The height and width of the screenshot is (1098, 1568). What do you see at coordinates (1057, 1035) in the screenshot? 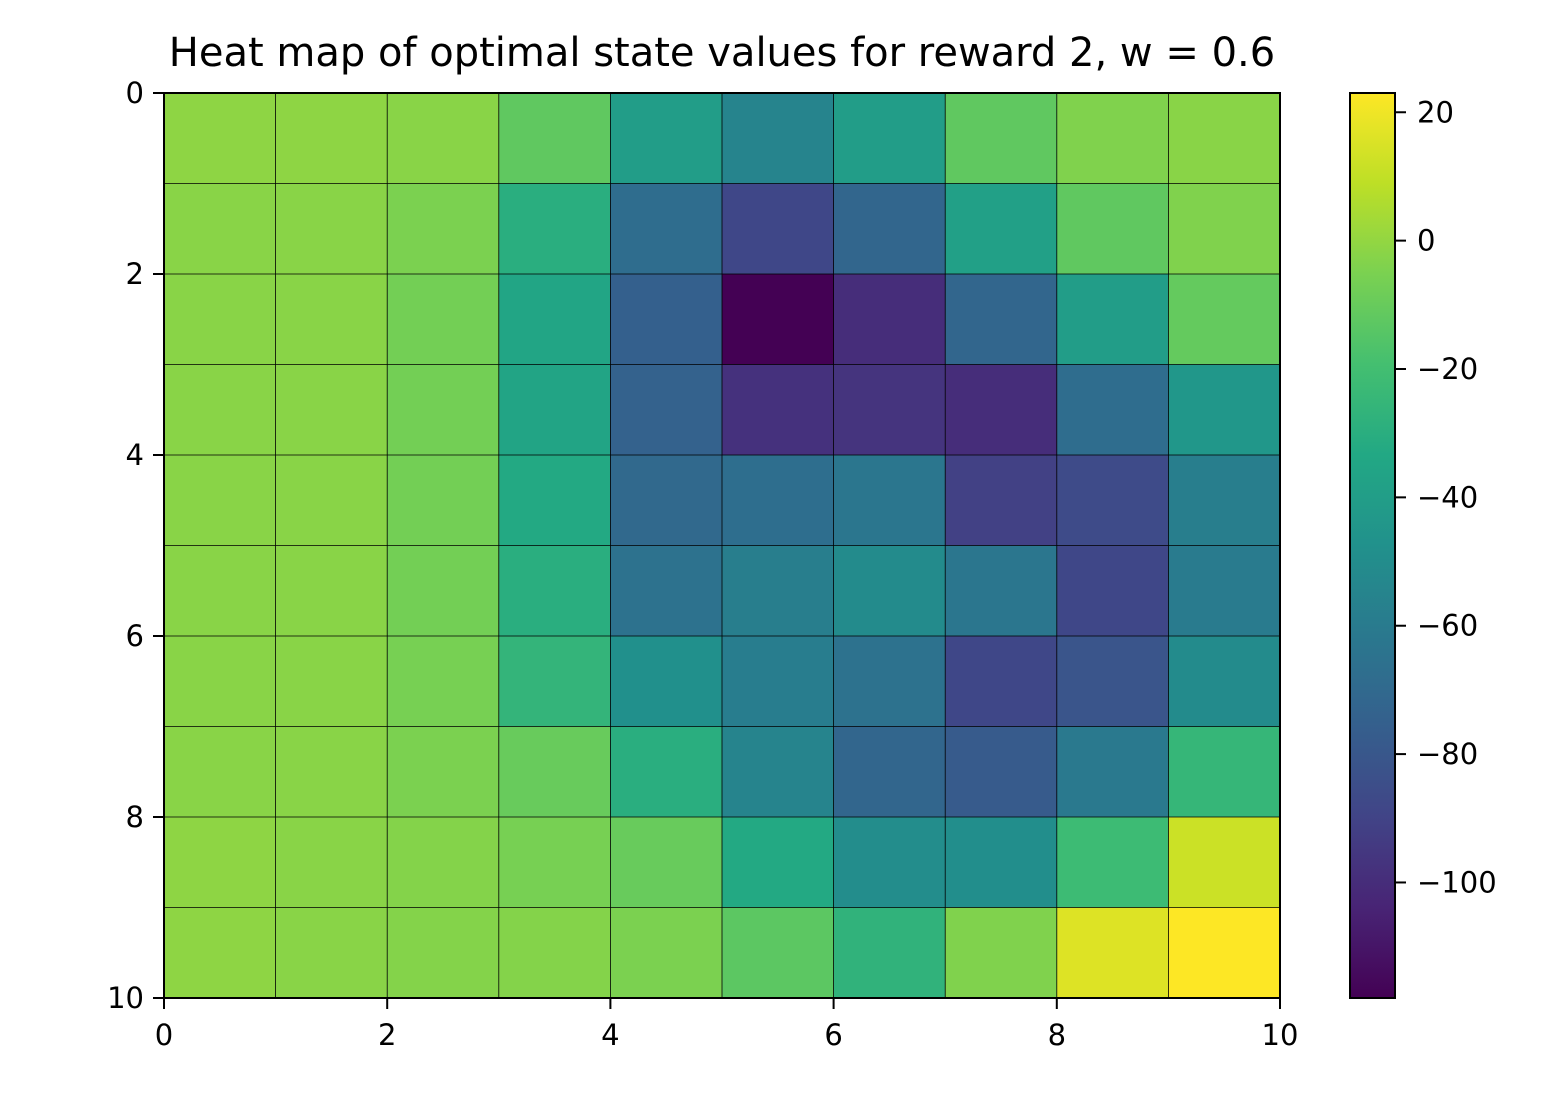
I see `x-tick-label: 8` at bounding box center [1057, 1035].